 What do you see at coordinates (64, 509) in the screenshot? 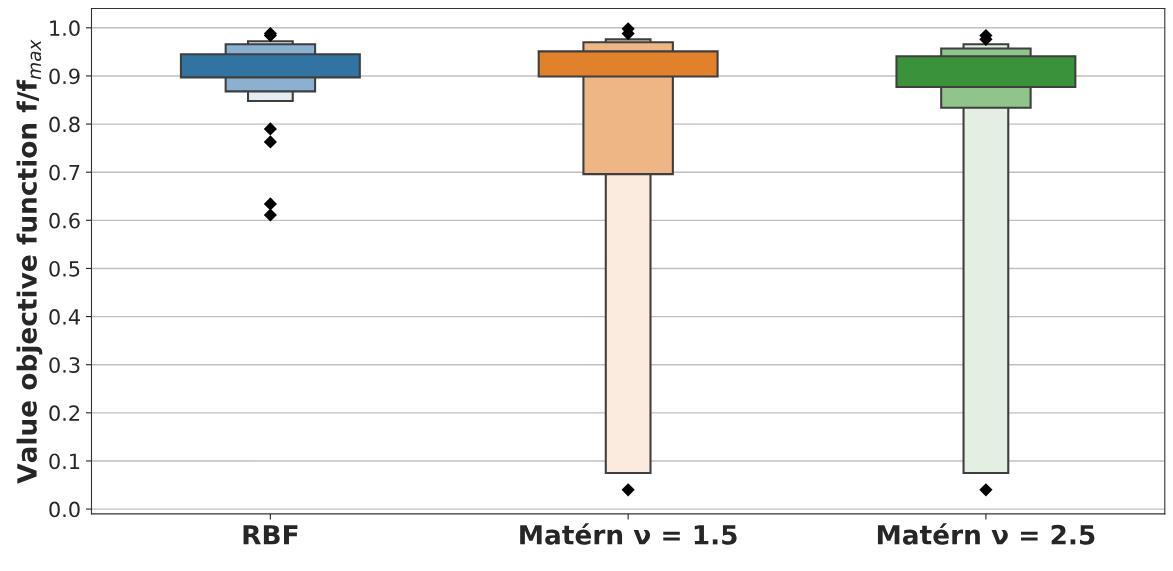
I see `y-tick-label: 0.0` at bounding box center [64, 509].